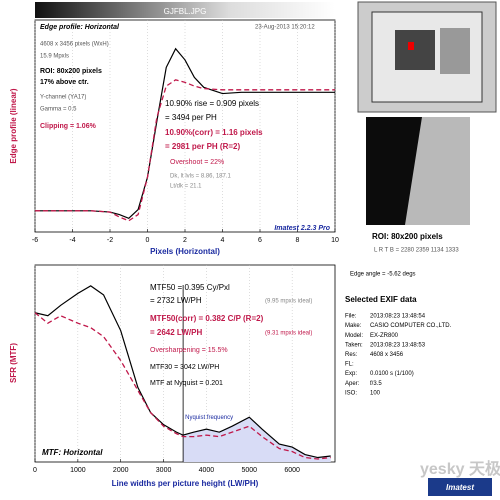 Image resolution: width=500 pixels, height=500 pixels. Describe the element at coordinates (63, 98) in the screenshot. I see `annotation: Y-channel (YA17)` at that location.